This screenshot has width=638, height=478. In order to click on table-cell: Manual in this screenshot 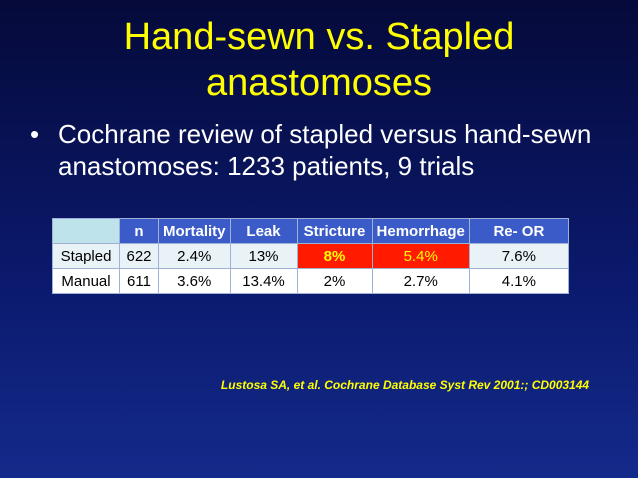, I will do `click(86, 281)`.